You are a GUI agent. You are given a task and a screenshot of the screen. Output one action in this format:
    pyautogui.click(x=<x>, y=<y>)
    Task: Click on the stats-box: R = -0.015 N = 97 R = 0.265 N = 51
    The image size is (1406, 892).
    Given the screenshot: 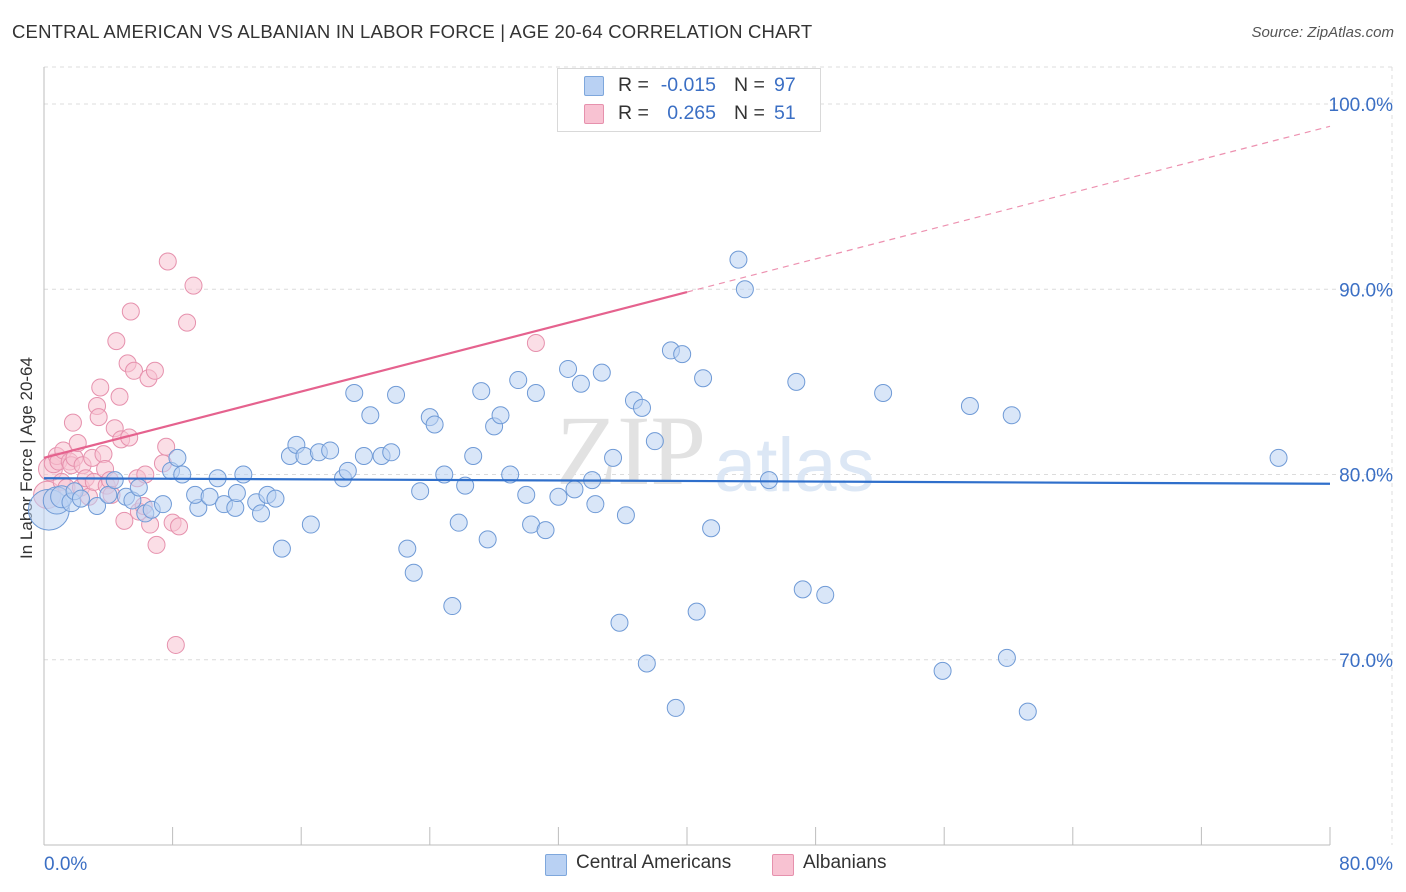 What is the action you would take?
    pyautogui.click(x=689, y=100)
    